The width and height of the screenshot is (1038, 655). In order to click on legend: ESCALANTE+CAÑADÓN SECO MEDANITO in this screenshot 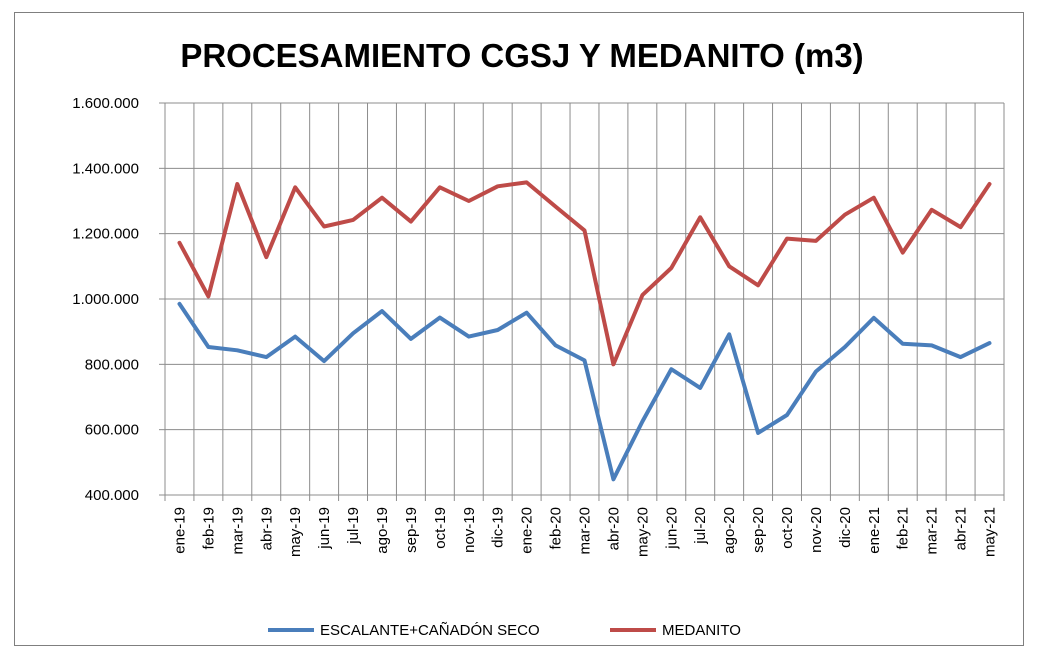, I will do `click(504, 630)`.